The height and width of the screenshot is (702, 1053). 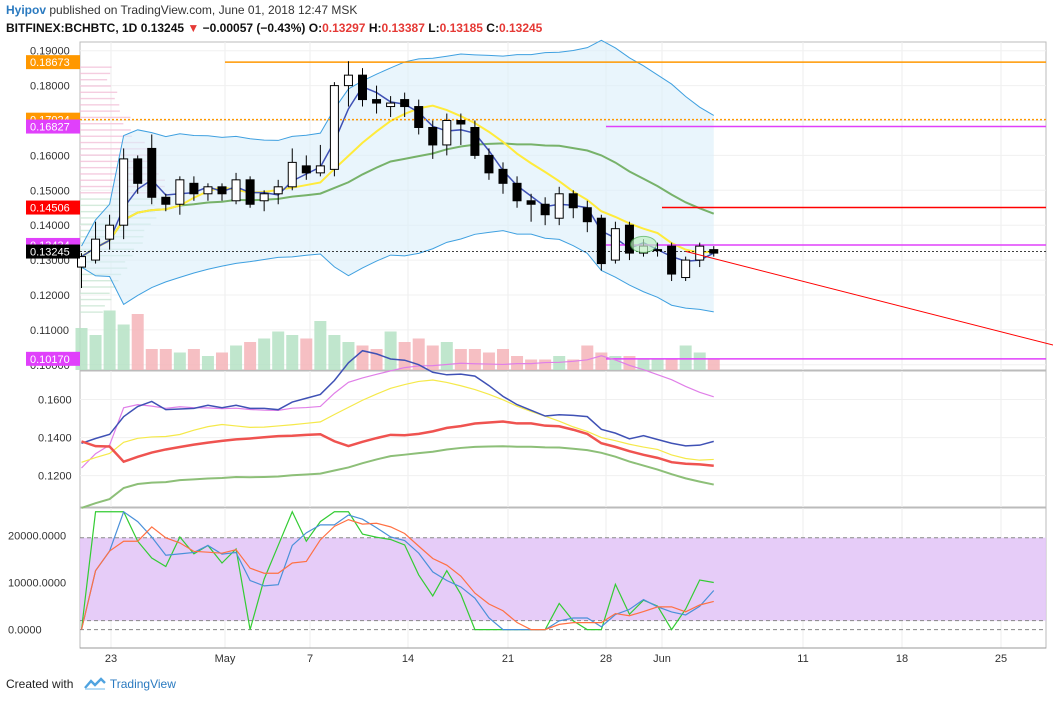 I want to click on created-with-text: Created with, so click(x=39, y=684).